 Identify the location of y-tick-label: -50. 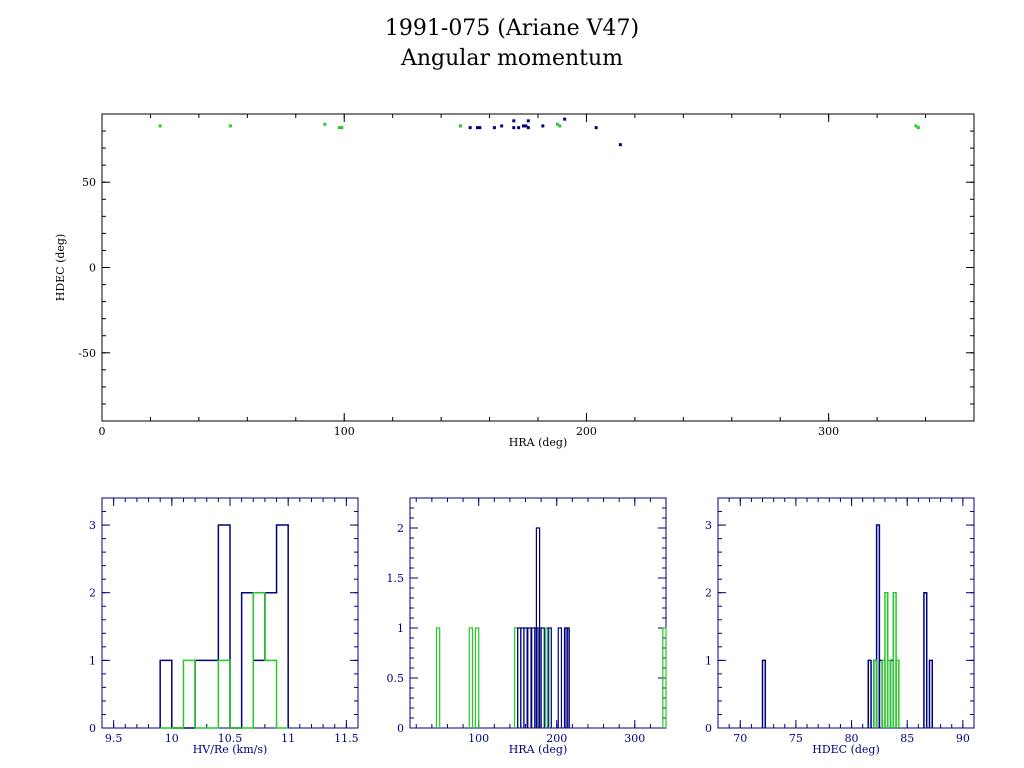
(87, 353).